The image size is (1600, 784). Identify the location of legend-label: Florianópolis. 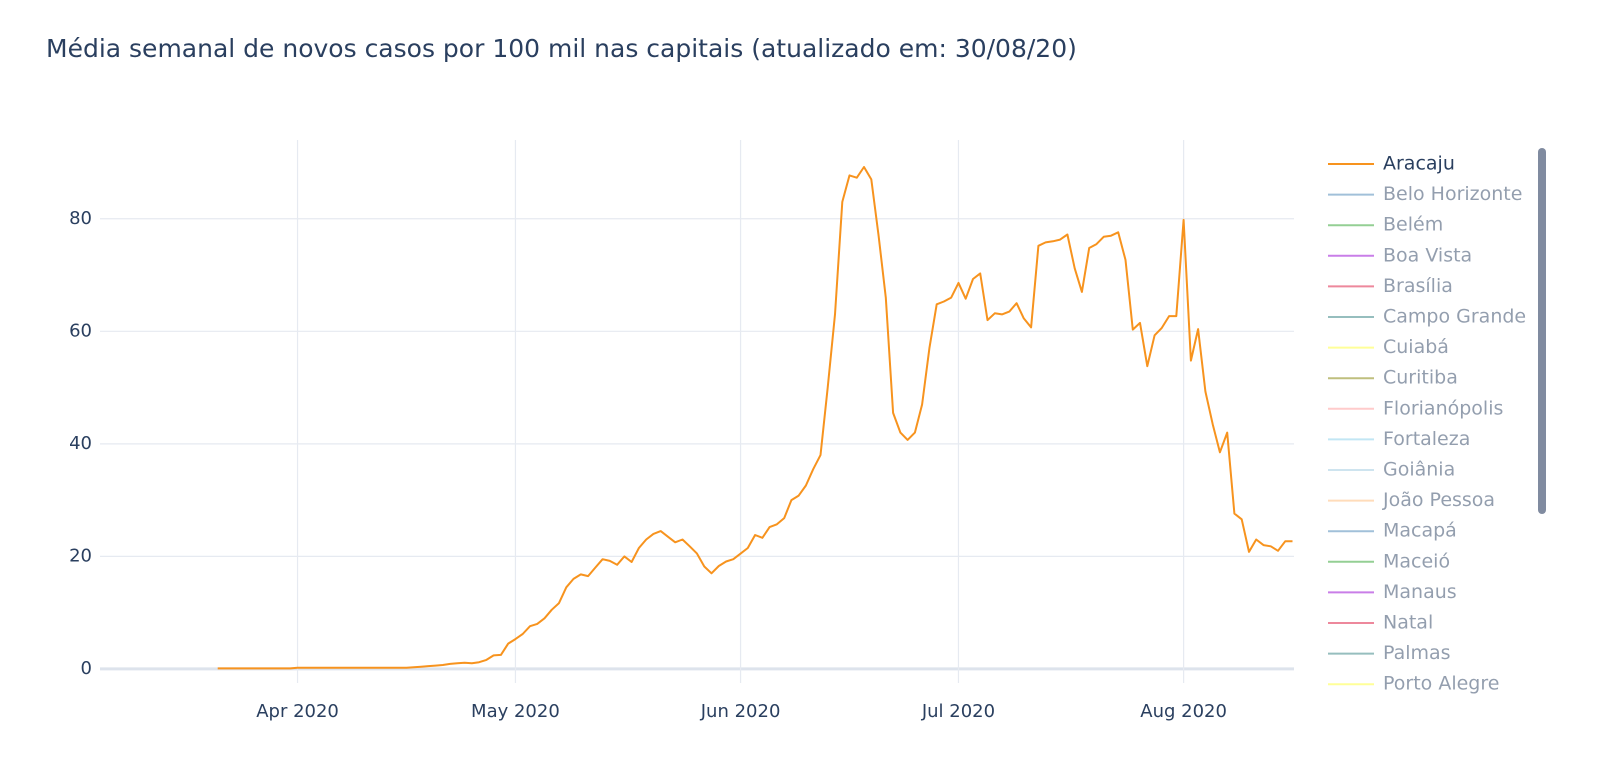
(1443, 408).